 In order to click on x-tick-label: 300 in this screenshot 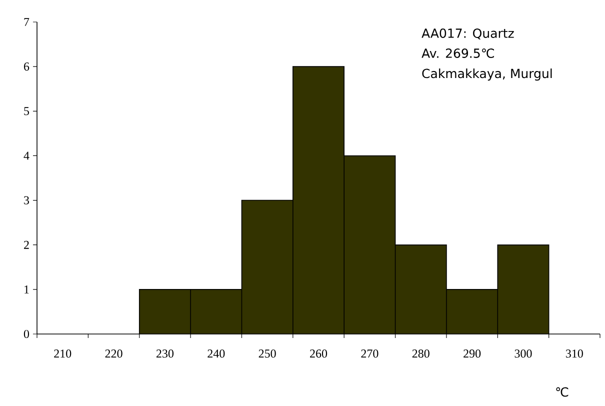, I will do `click(523, 354)`.